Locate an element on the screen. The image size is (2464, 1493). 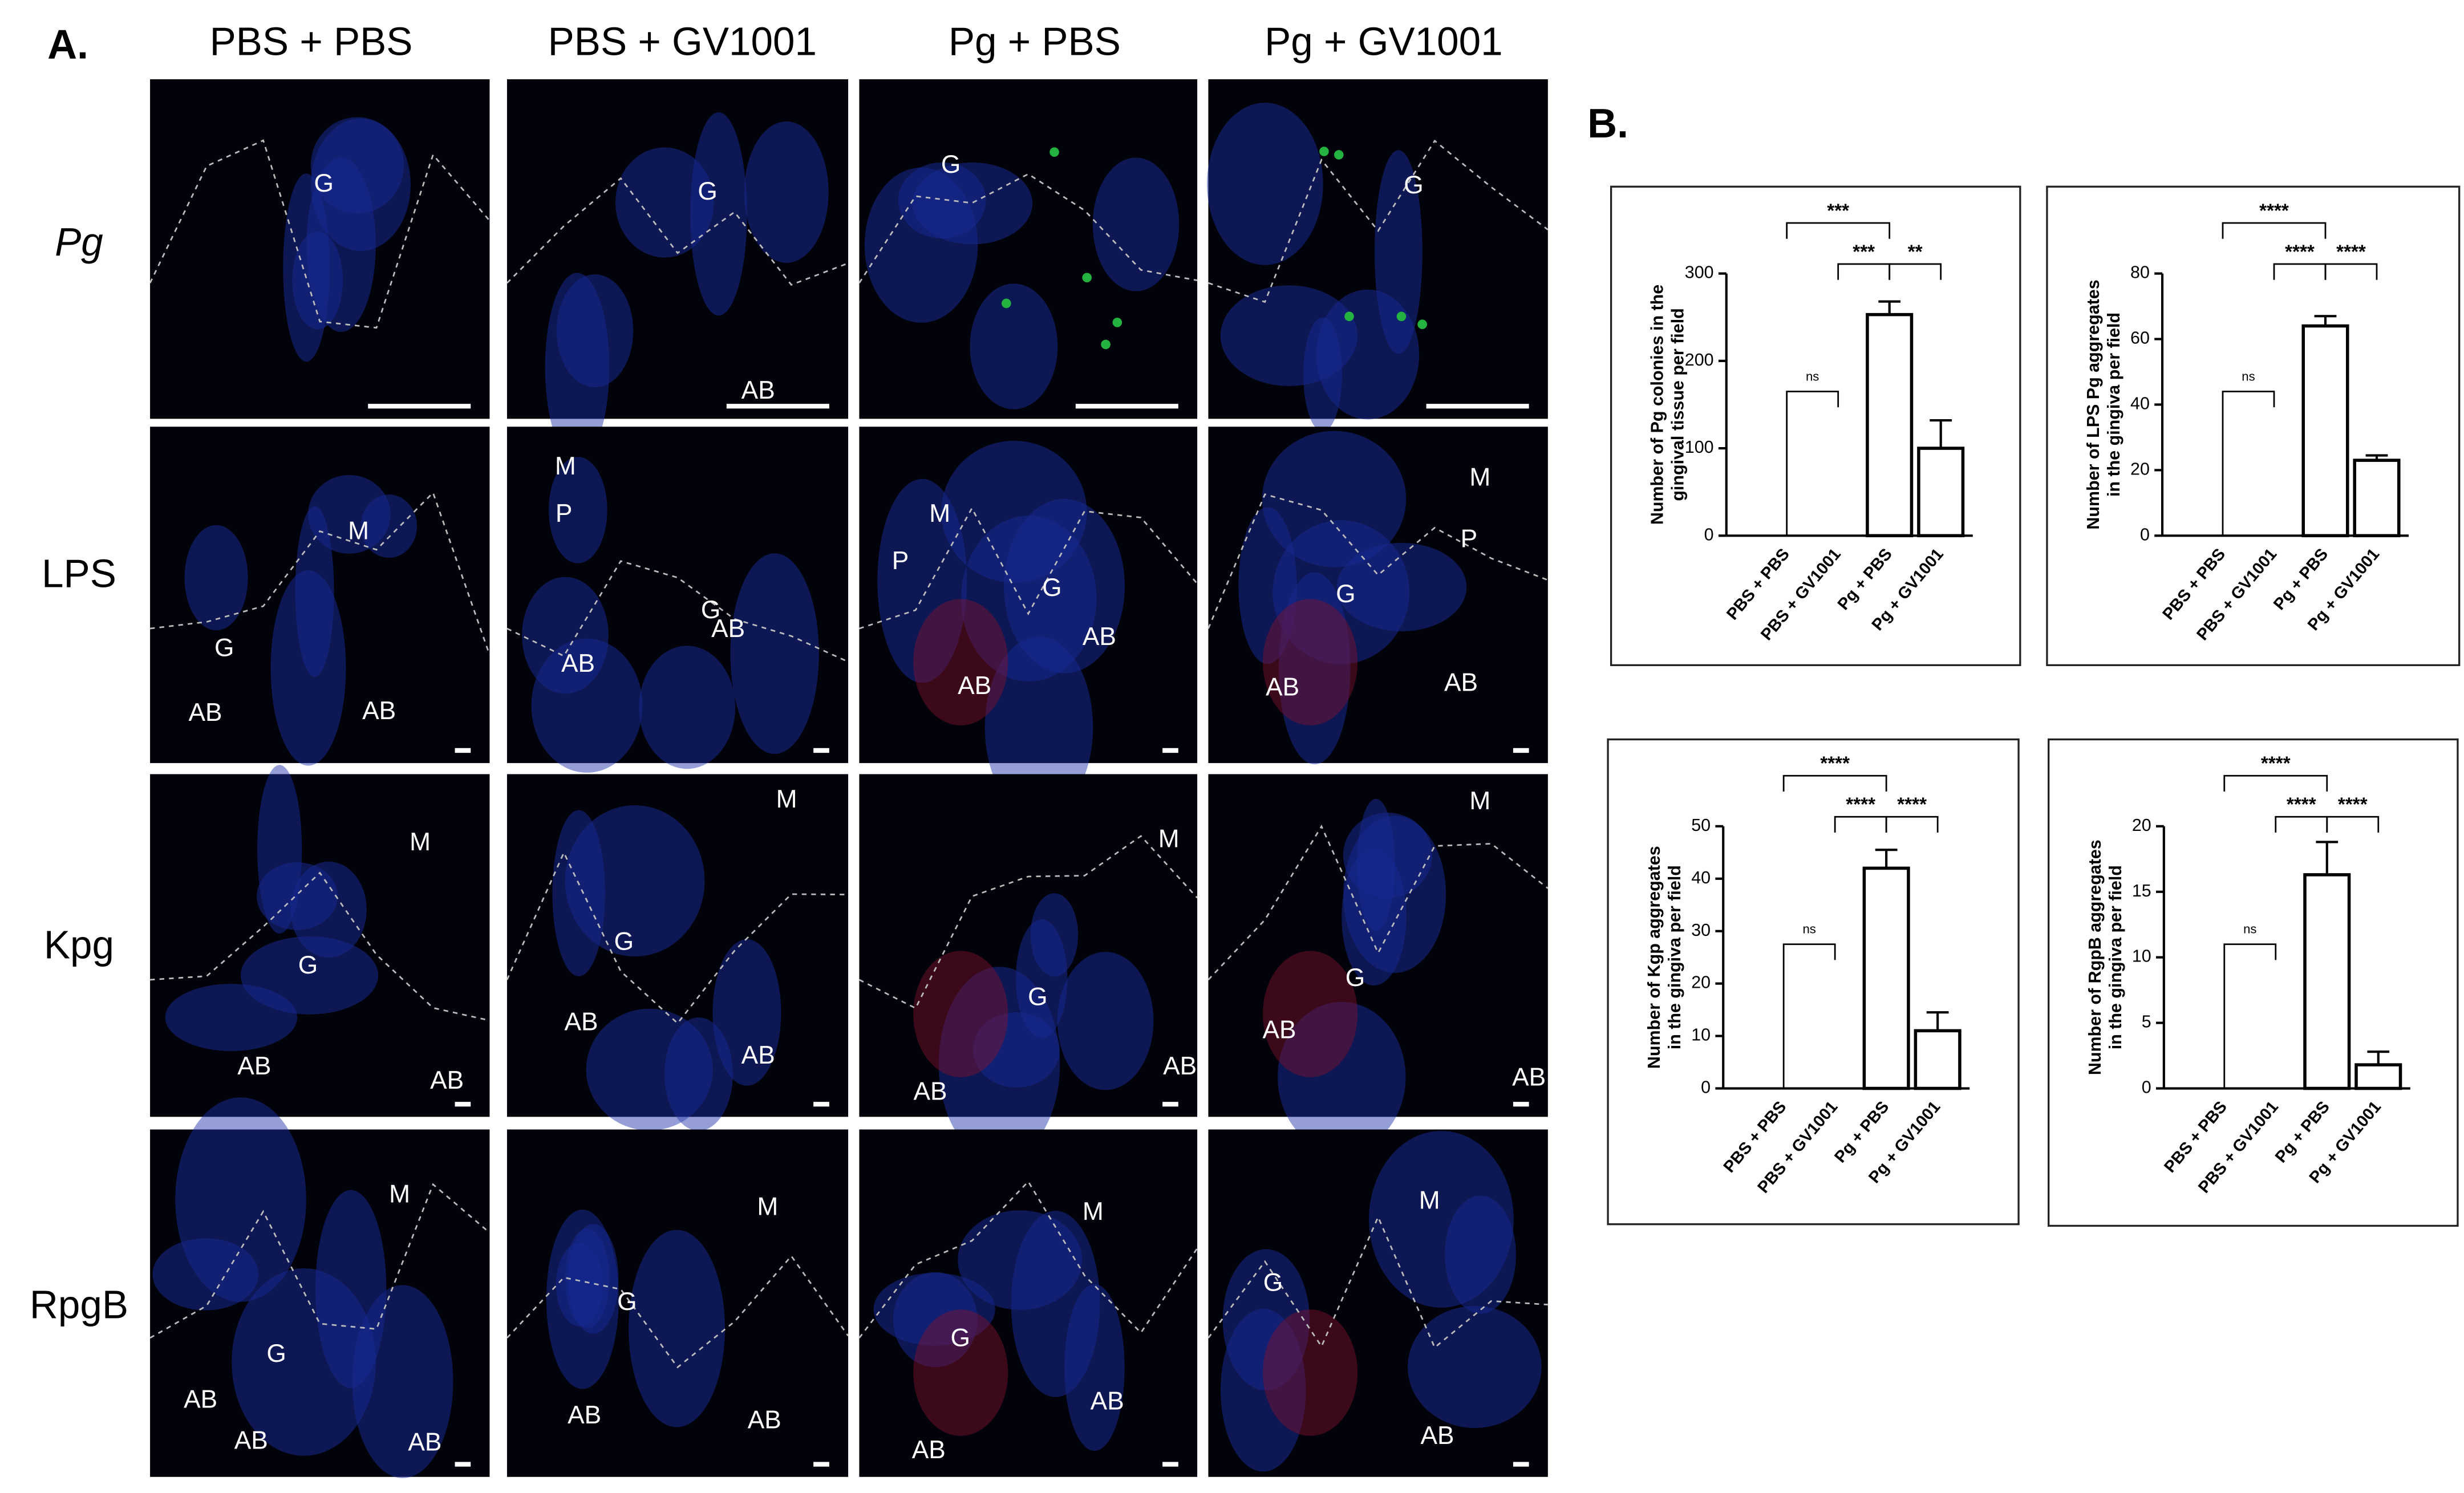
column-header: Pg + PBS is located at coordinates (1035, 41).